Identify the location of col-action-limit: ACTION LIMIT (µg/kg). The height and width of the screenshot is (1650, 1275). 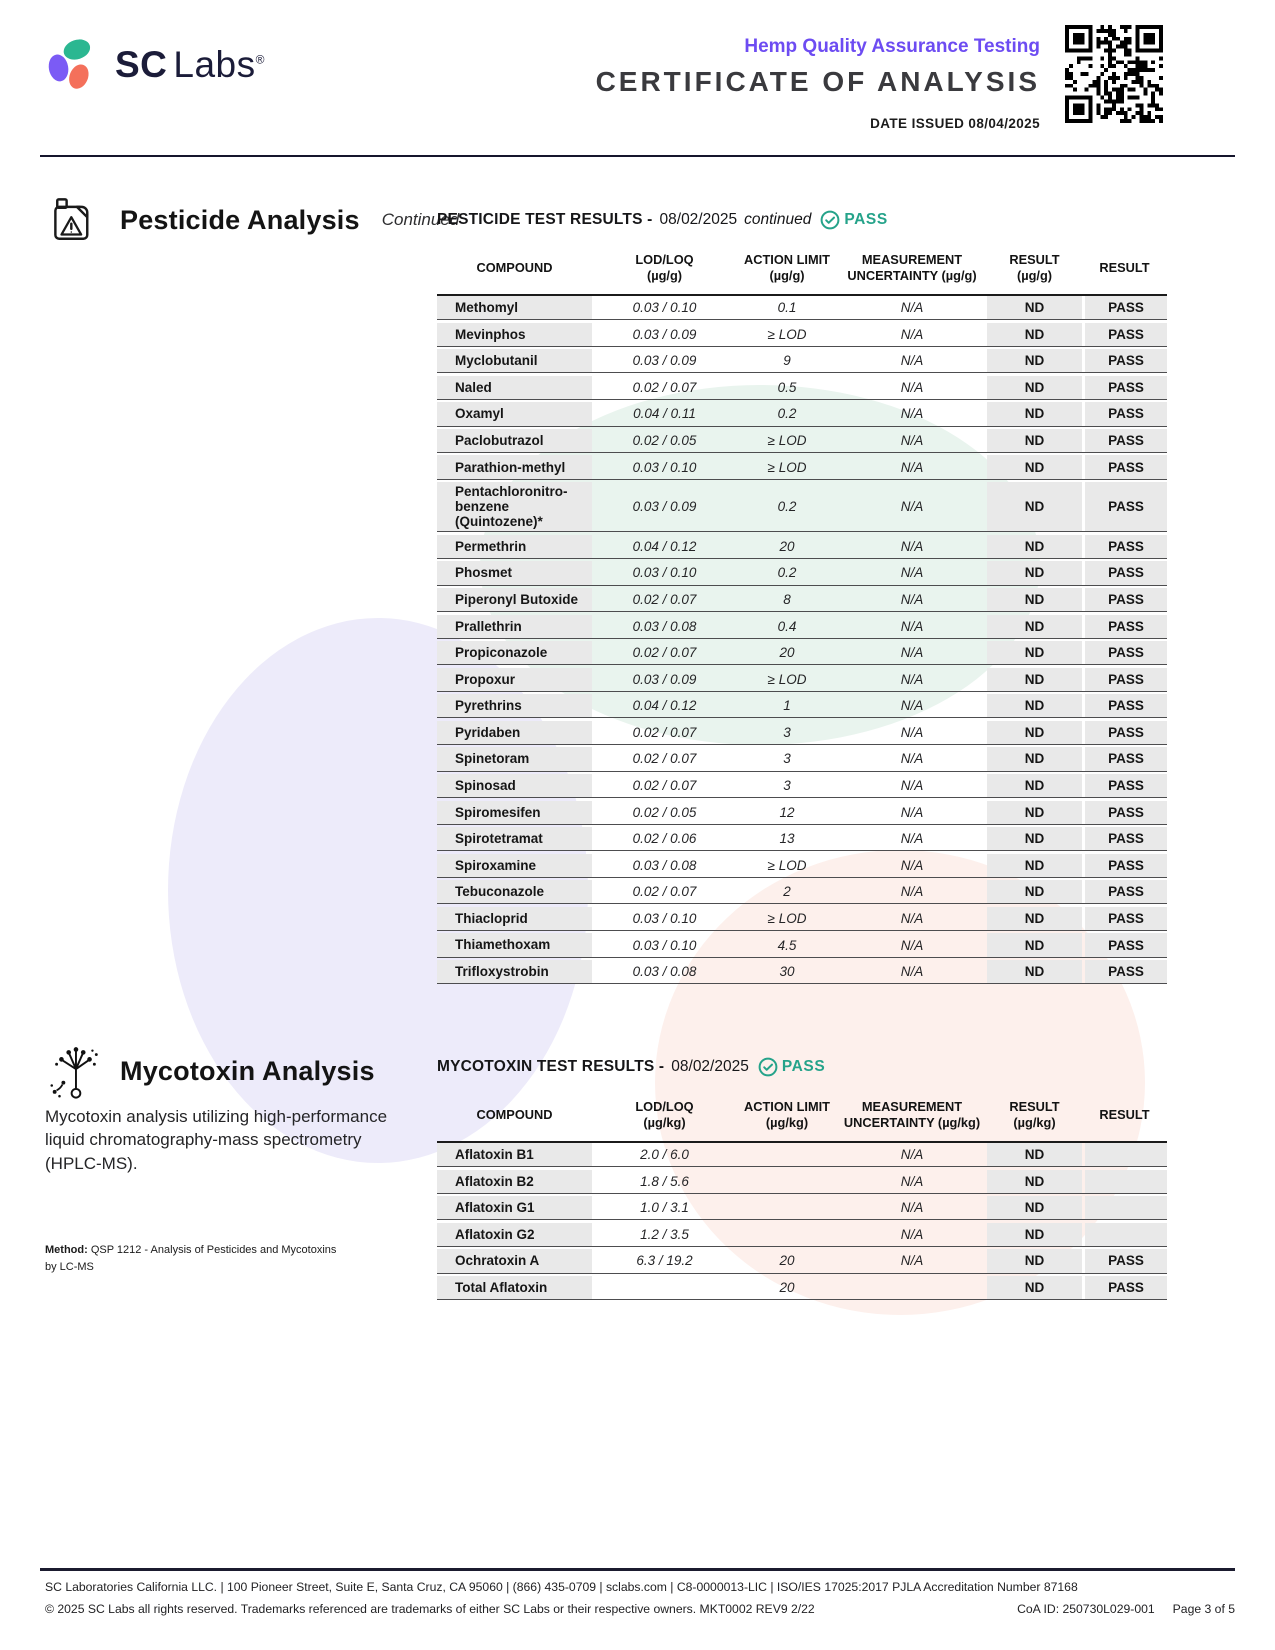
(786, 1114).